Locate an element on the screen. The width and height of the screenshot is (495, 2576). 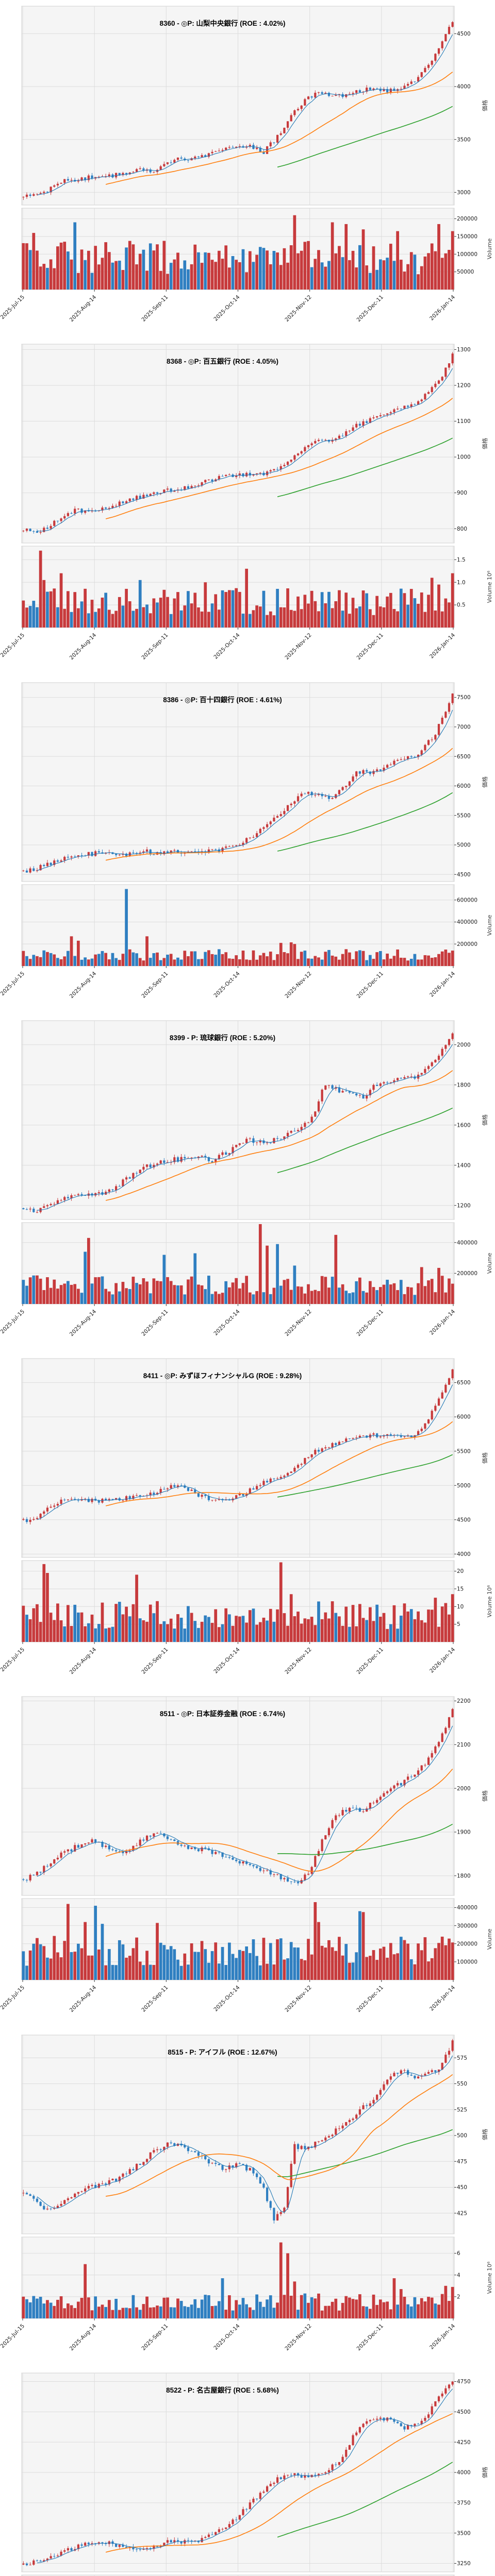
x-tick-label: 2025-Oct-14 is located at coordinates (227, 984).